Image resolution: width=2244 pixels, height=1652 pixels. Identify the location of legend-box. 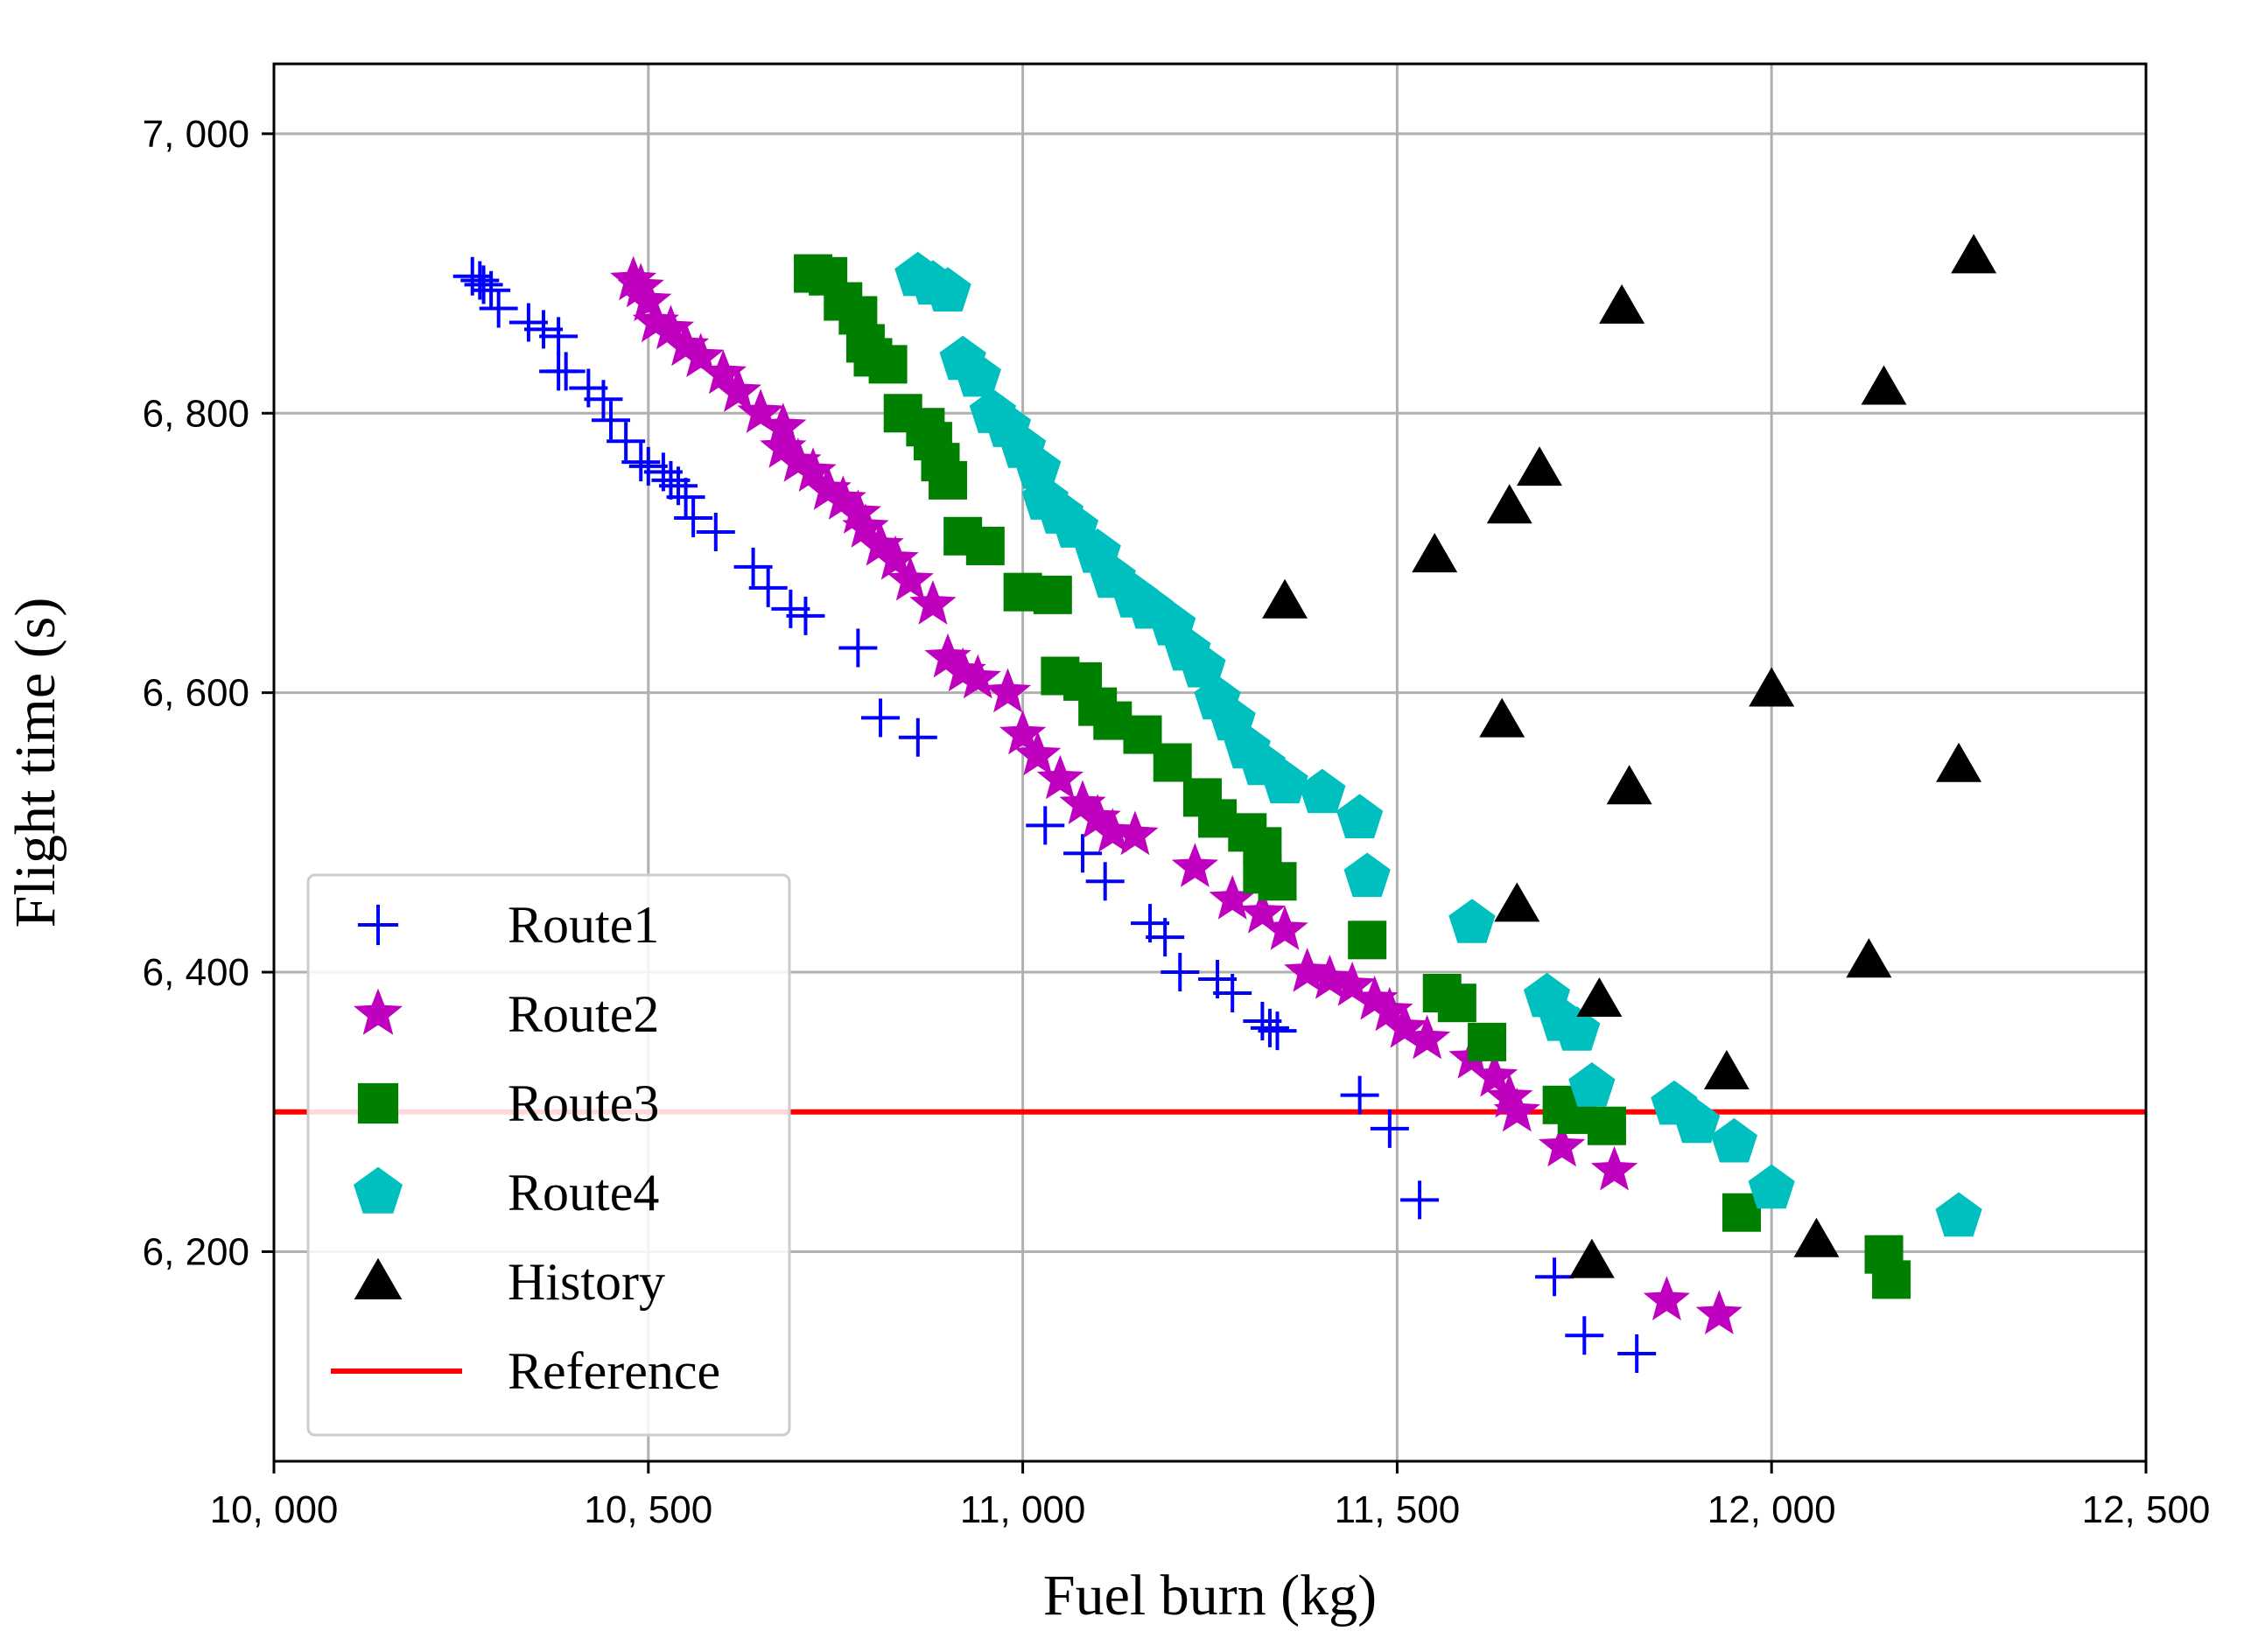
(548, 1155).